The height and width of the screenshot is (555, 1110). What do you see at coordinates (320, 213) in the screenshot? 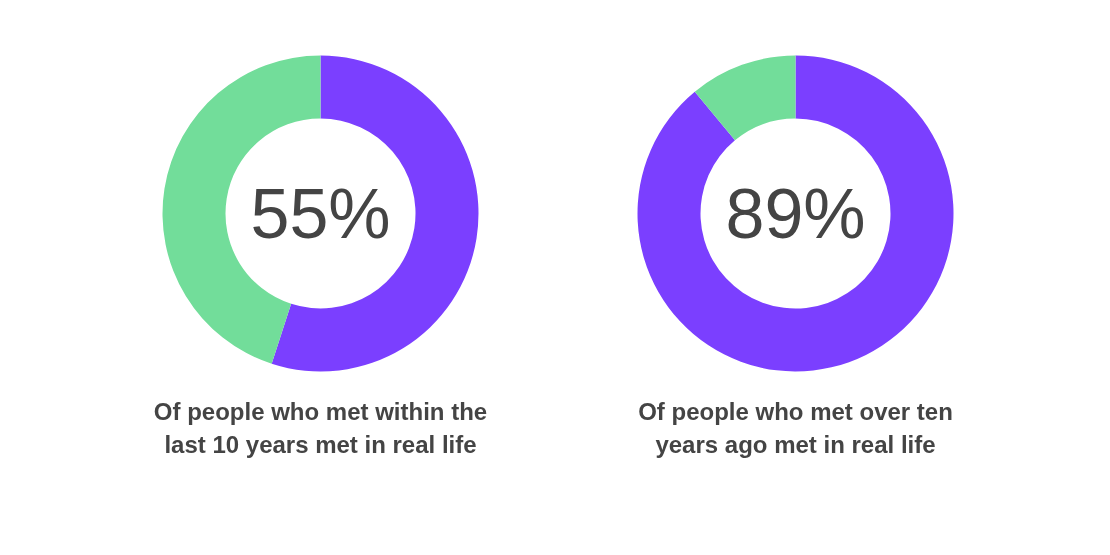
I see `data-label: 55%` at bounding box center [320, 213].